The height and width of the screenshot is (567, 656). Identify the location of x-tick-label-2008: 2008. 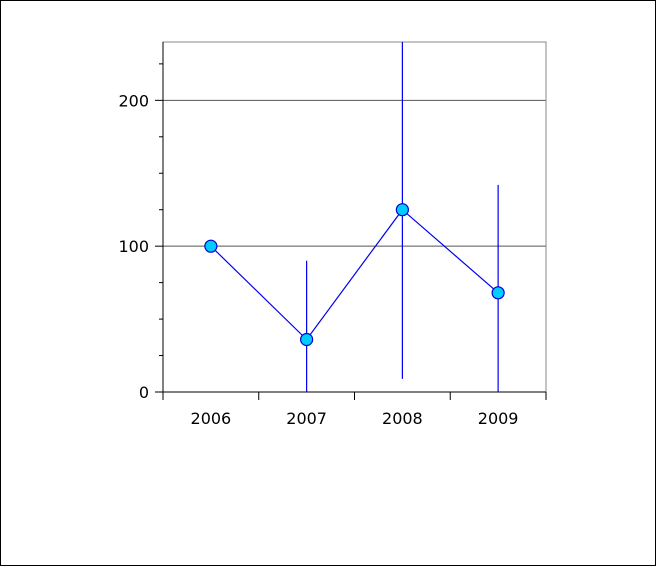
(402, 418).